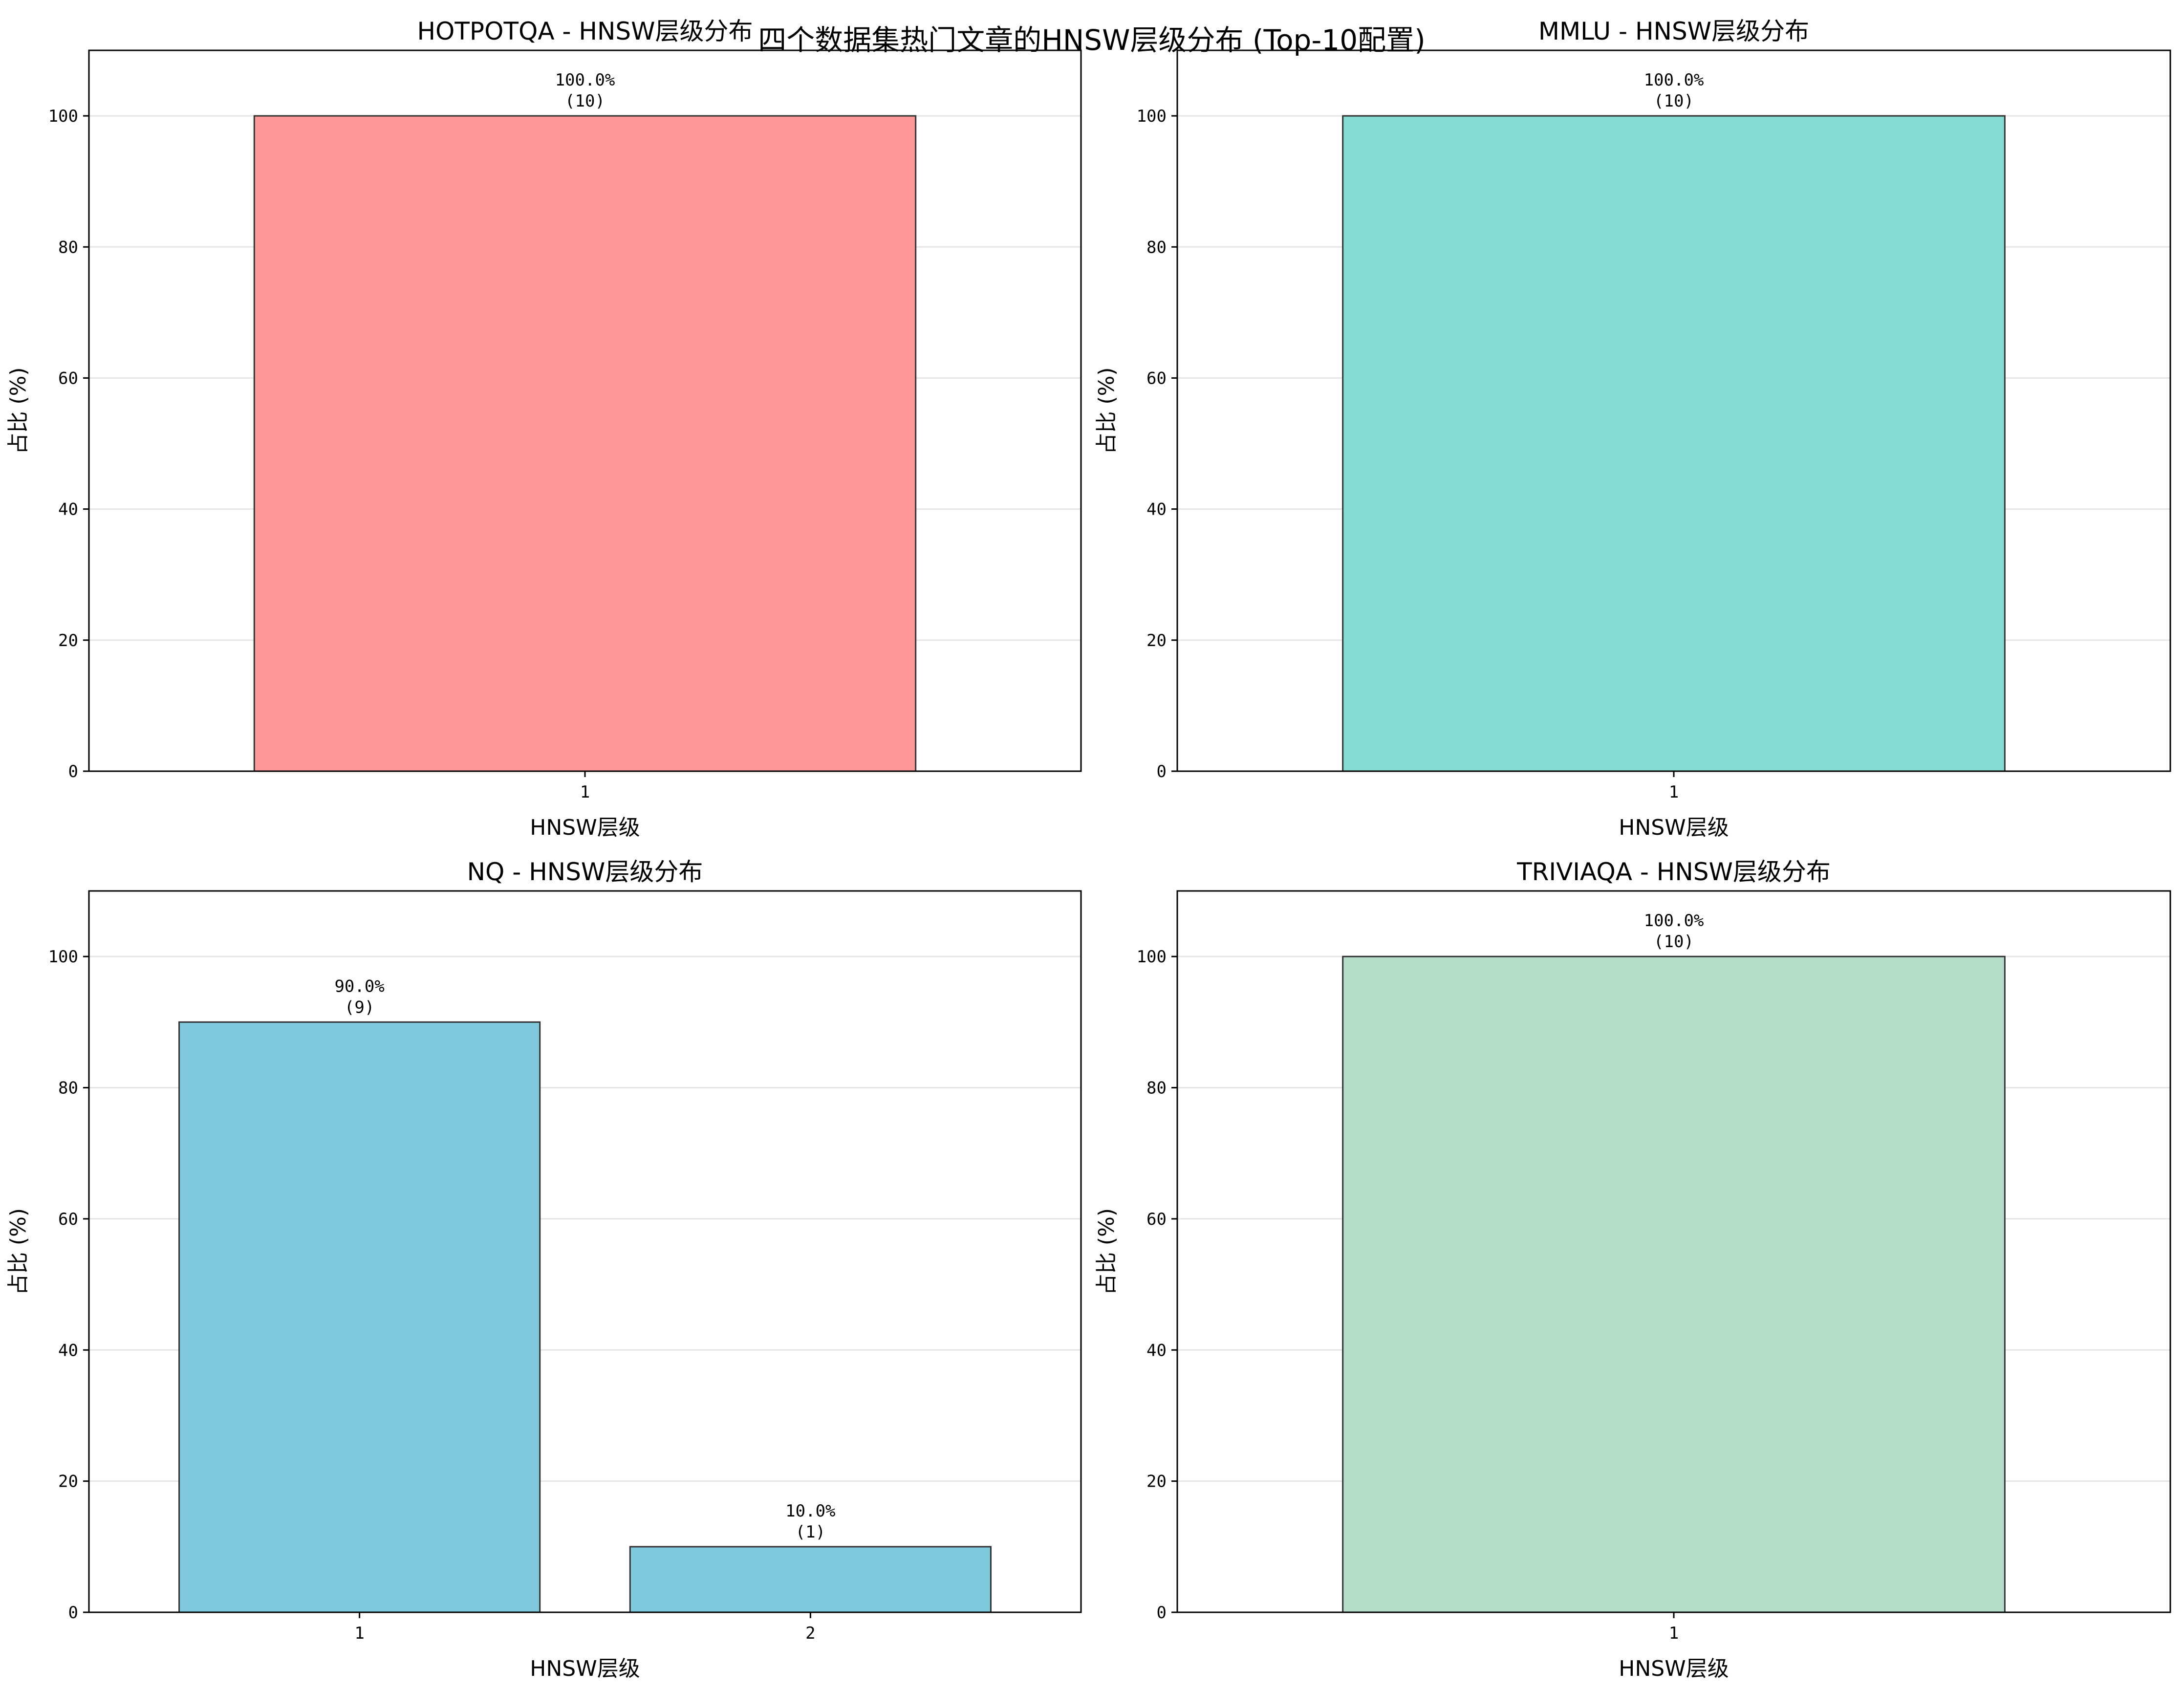 The width and height of the screenshot is (2184, 1690). I want to click on subplot-title: MMLU - HNSW层级分布, so click(1673, 31).